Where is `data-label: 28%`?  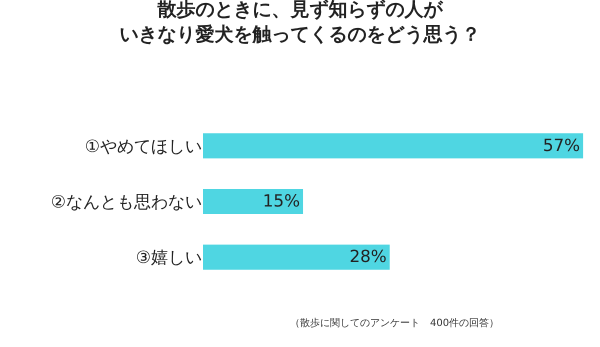
data-label: 28% is located at coordinates (368, 256).